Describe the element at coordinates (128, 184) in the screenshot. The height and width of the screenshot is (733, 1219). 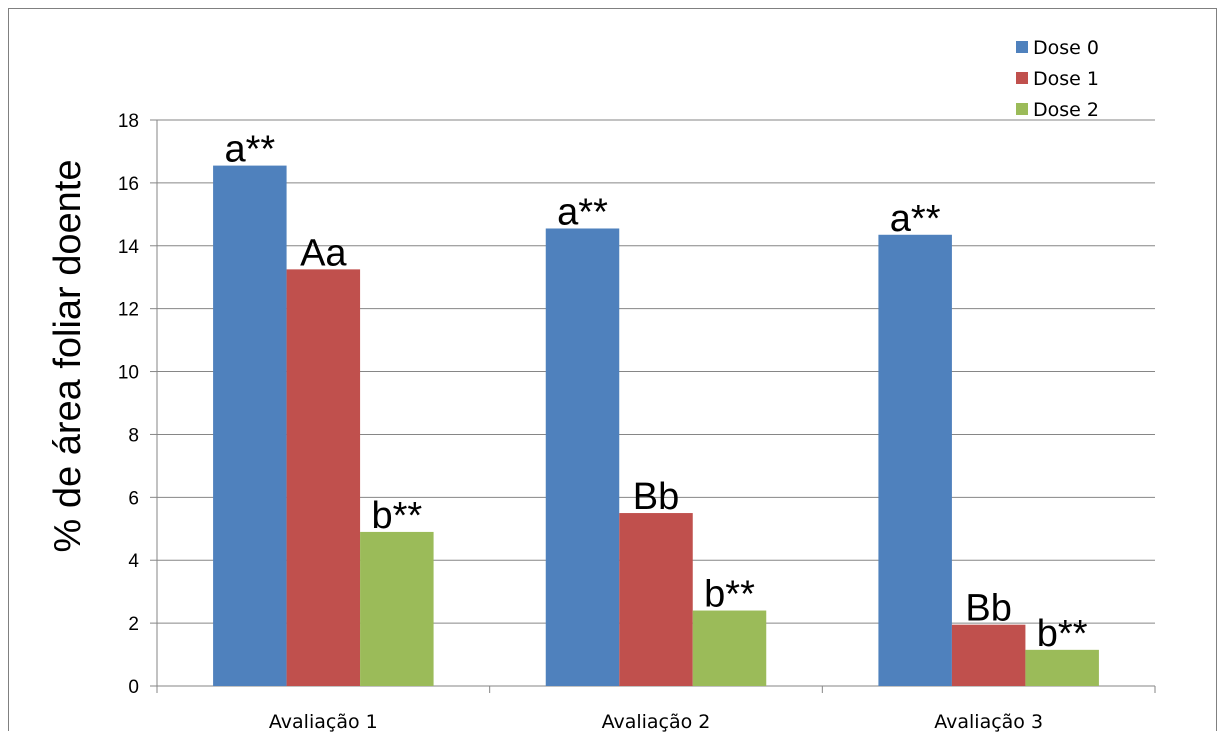
I see `y-tick-label: 16` at that location.